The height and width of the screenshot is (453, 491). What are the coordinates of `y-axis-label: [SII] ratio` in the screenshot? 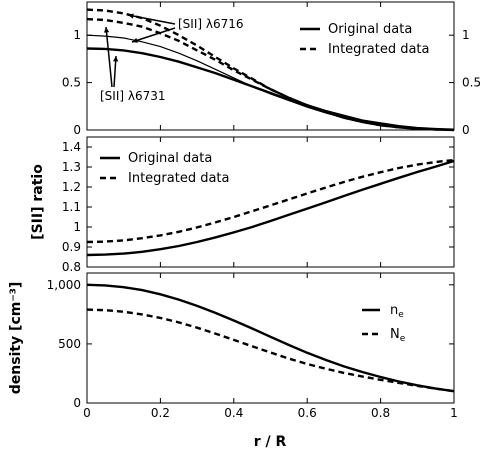 It's located at (38, 202).